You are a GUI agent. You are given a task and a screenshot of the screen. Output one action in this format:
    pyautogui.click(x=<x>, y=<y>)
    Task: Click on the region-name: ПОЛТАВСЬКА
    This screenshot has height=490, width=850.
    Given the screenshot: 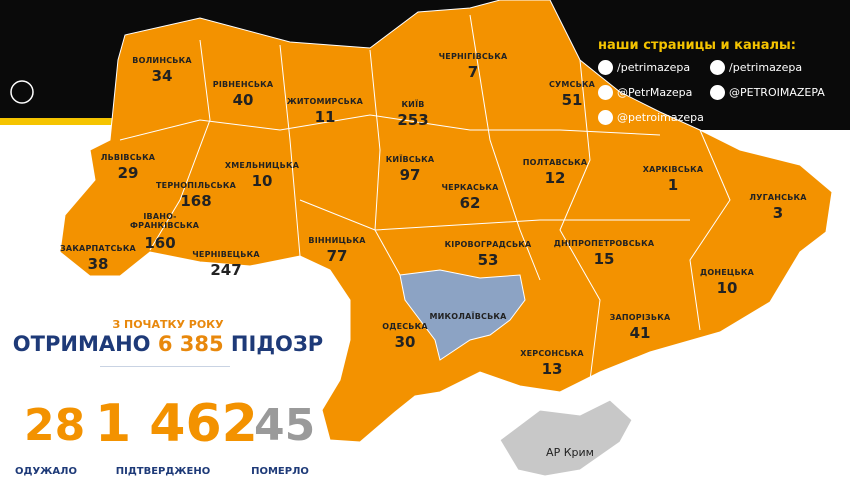 What is the action you would take?
    pyautogui.click(x=555, y=162)
    